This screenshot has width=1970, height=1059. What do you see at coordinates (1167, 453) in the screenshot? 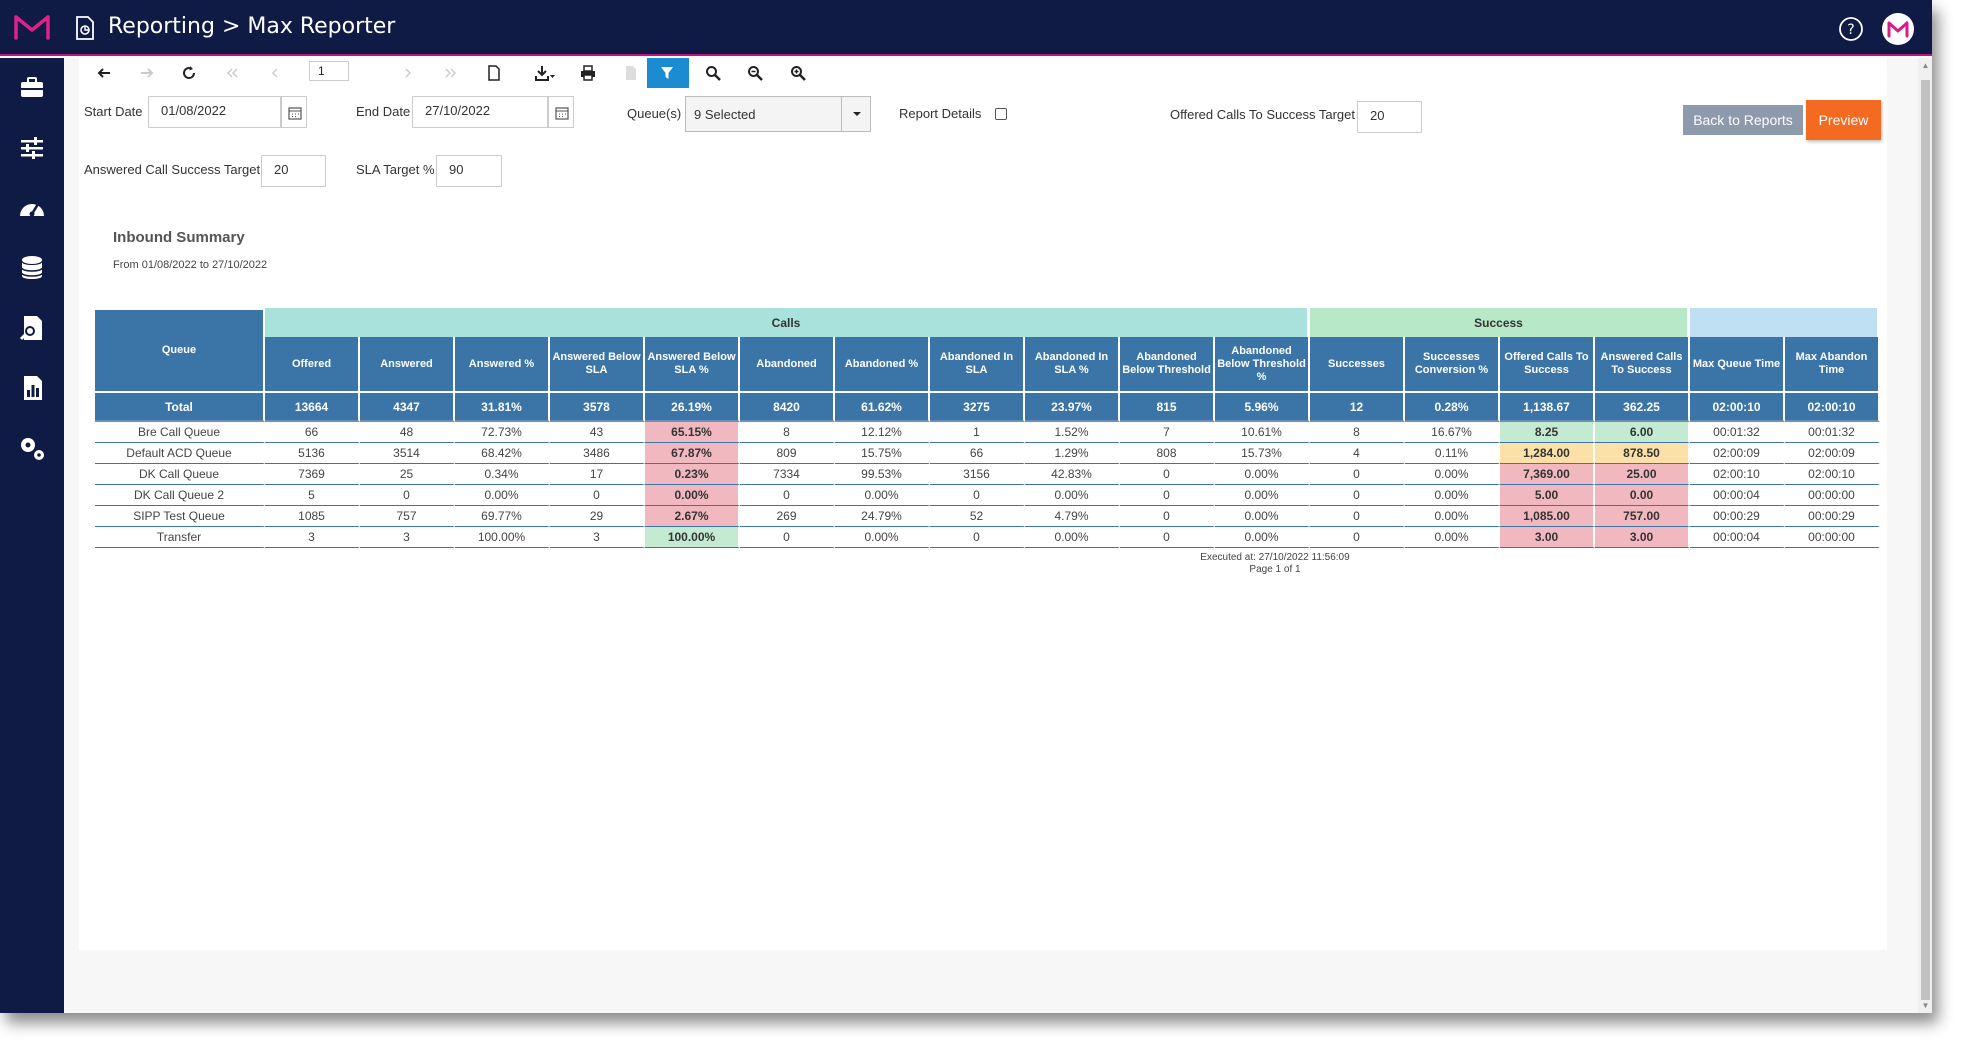
I see `table-cell: 808` at bounding box center [1167, 453].